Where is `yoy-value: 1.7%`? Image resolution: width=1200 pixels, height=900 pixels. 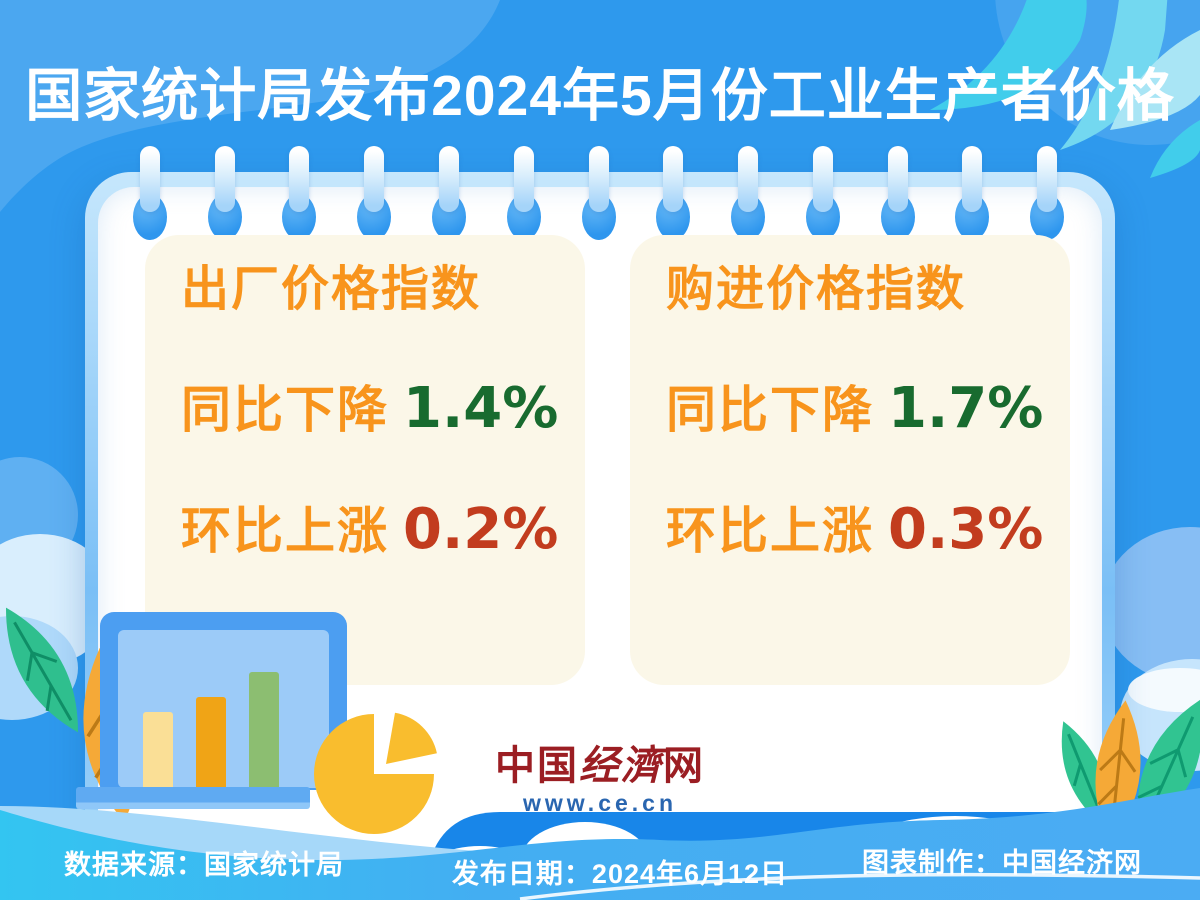
yoy-value: 1.7% is located at coordinates (966, 408).